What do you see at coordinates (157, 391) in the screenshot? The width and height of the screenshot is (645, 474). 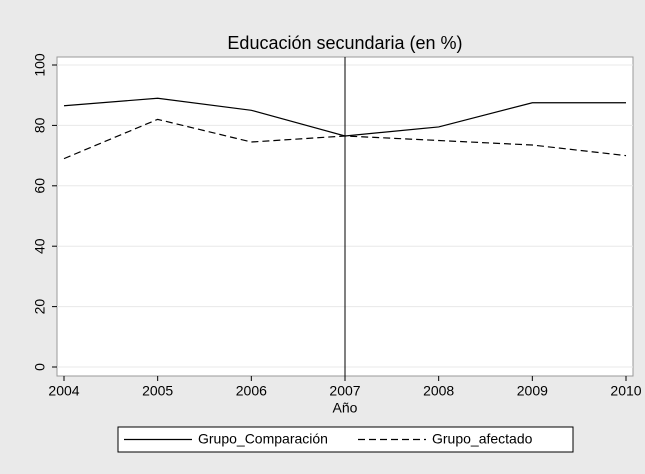 I see `x-tick-label: 2005` at bounding box center [157, 391].